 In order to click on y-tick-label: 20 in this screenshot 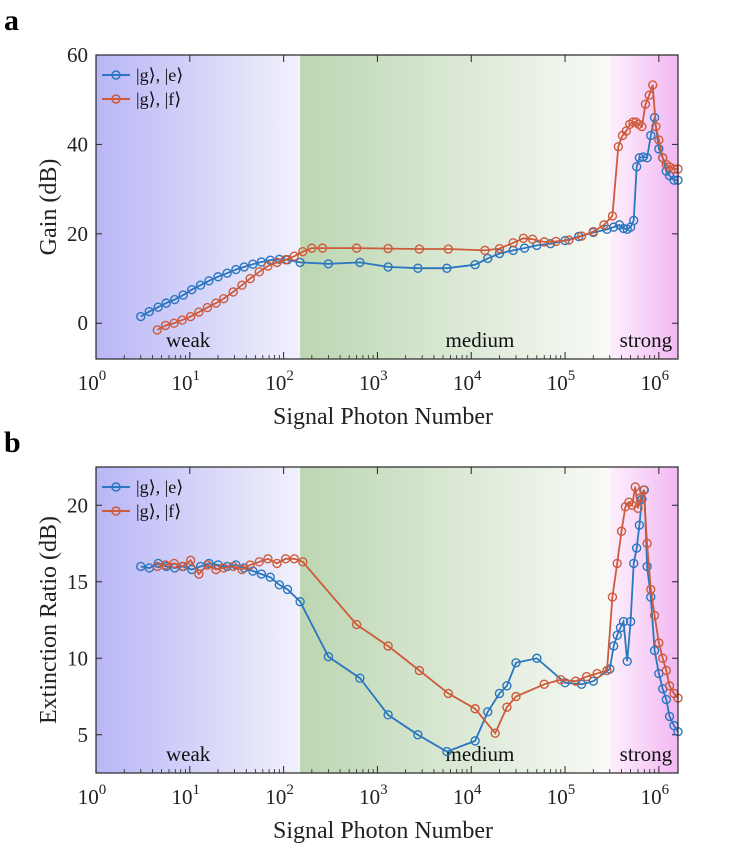, I will do `click(77, 234)`.